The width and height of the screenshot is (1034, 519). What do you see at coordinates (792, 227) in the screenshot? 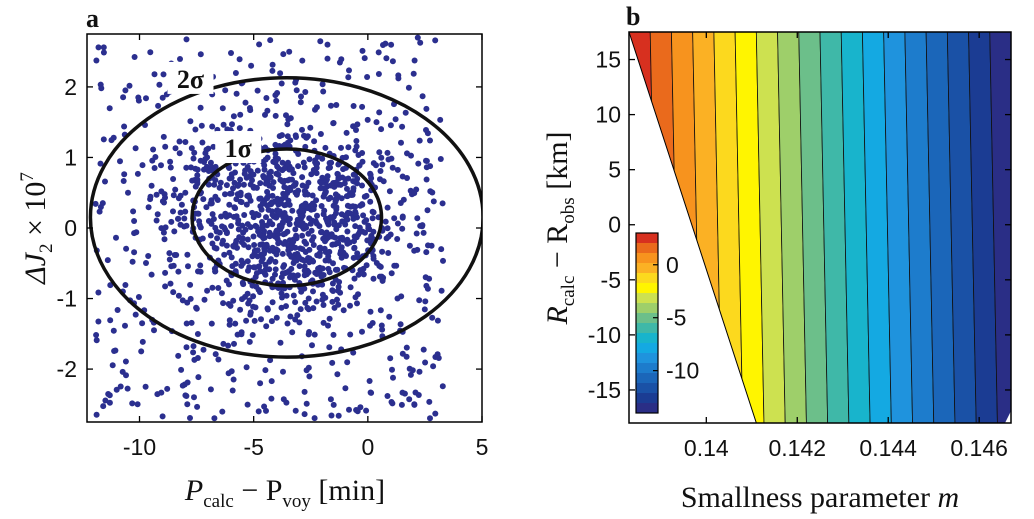
I see `contour-band` at bounding box center [792, 227].